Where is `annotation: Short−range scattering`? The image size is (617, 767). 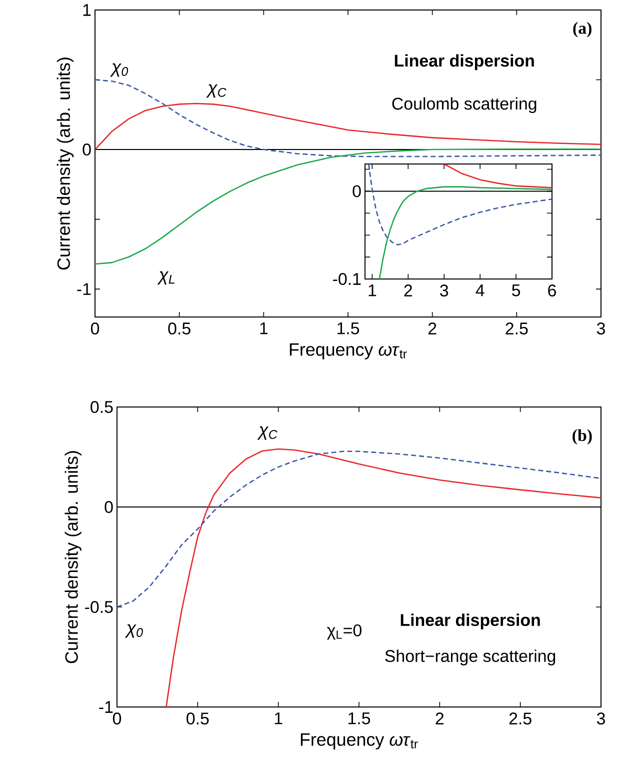
annotation: Short−range scattering is located at coordinates (470, 658).